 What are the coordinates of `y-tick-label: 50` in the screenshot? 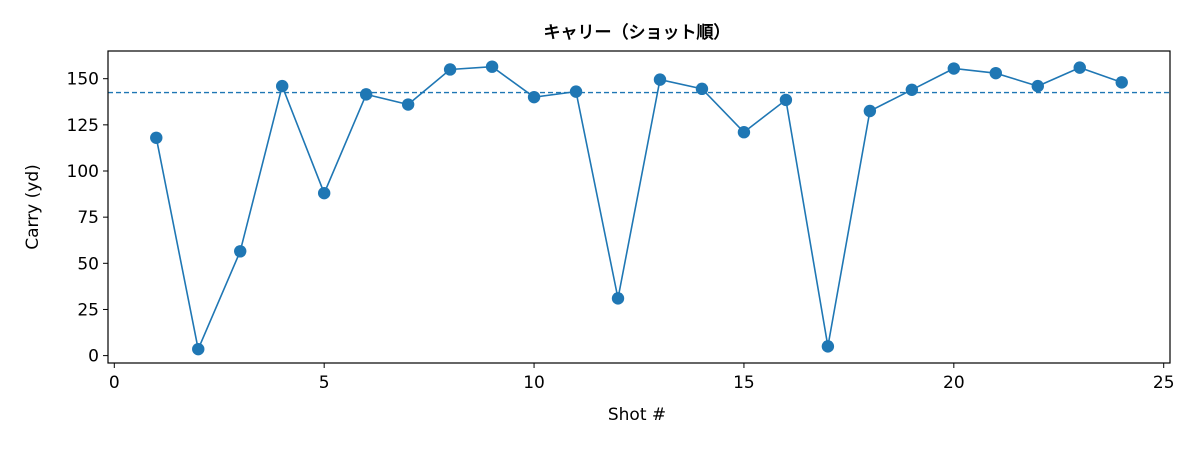 It's located at (88, 264).